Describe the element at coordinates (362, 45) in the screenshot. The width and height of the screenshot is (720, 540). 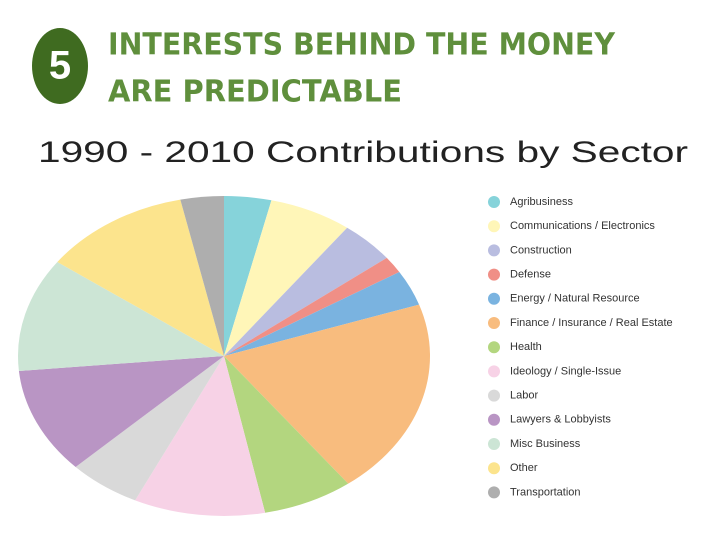
I see `header-title: INTERESTS BEHIND THE MONEY` at that location.